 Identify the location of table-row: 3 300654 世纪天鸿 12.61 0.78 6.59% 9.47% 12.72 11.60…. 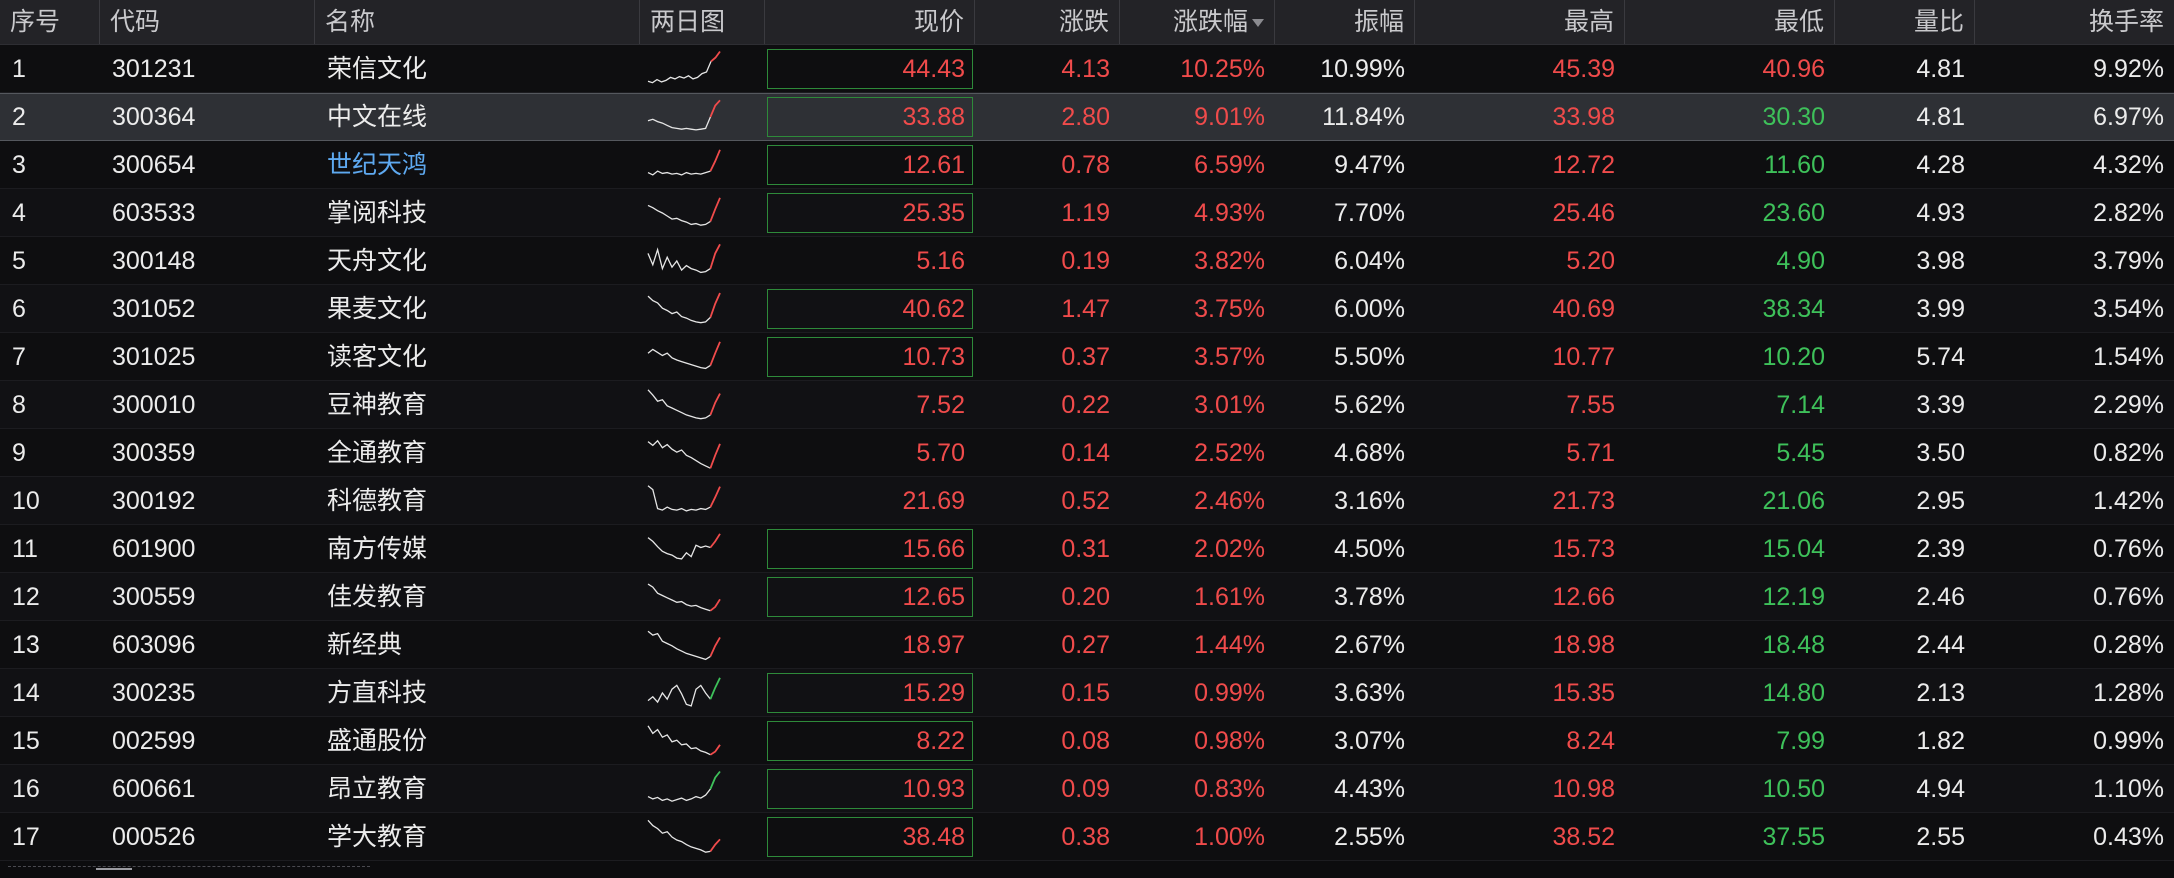
(1087, 165).